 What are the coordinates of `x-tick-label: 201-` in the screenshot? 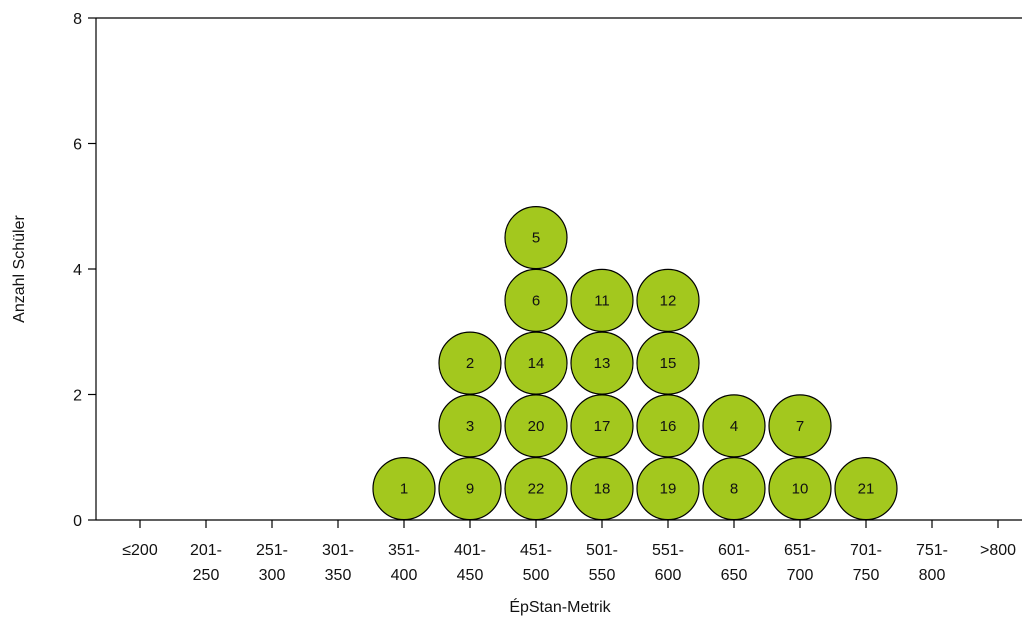 It's located at (206, 550).